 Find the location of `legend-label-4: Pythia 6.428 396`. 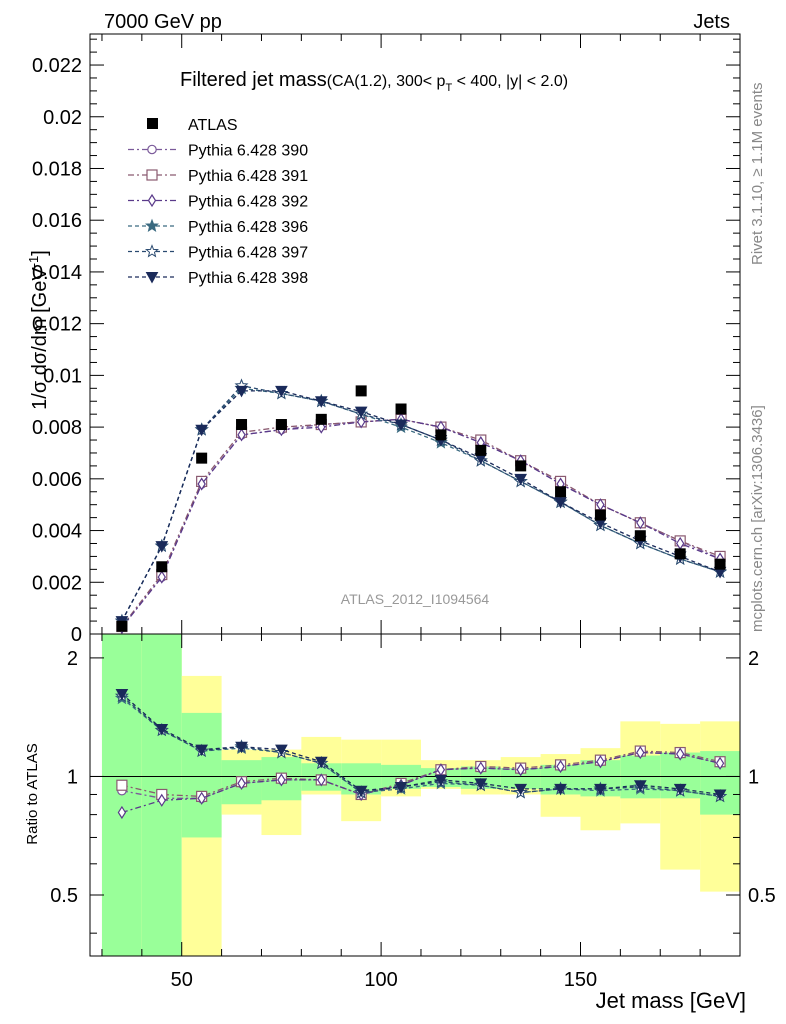

legend-label-4: Pythia 6.428 396 is located at coordinates (248, 227).